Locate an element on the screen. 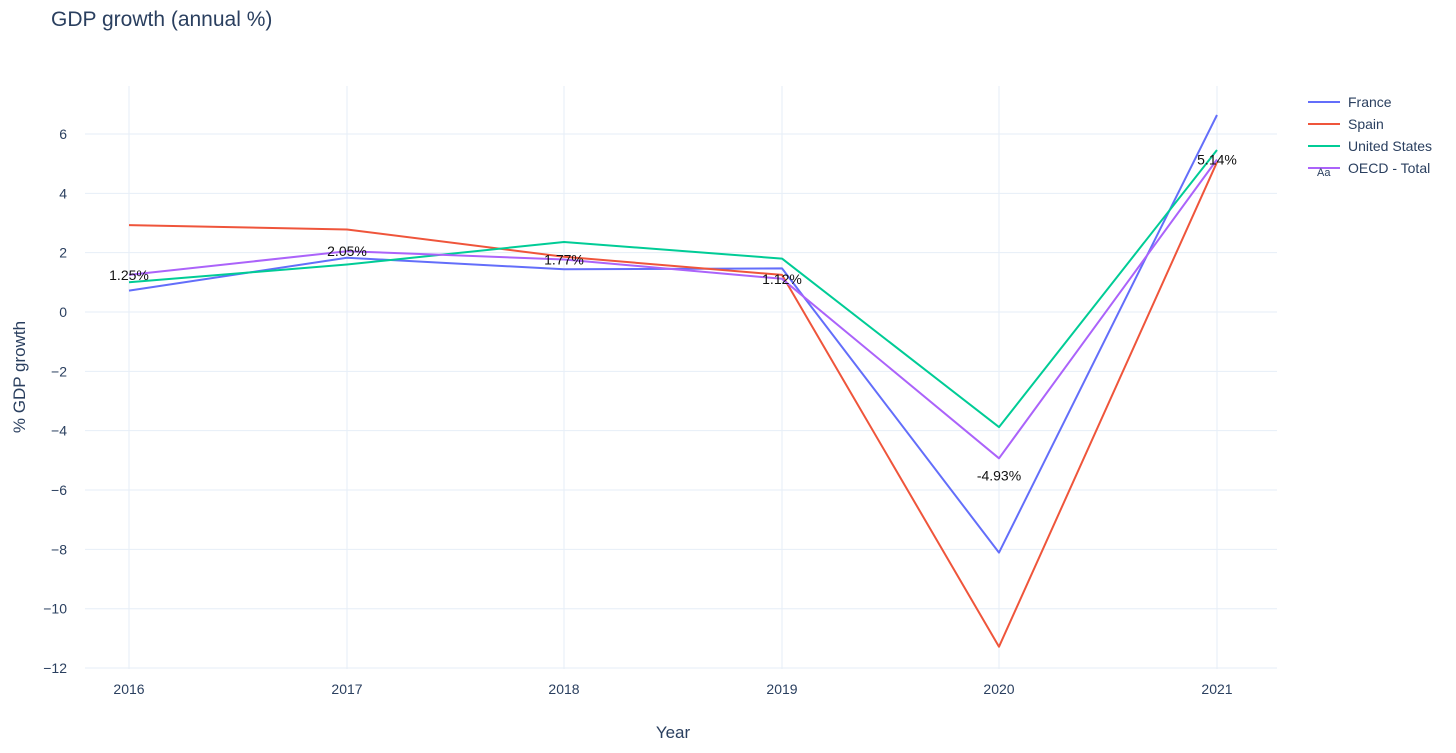 The width and height of the screenshot is (1456, 753). data-label: 2.05% is located at coordinates (347, 251).